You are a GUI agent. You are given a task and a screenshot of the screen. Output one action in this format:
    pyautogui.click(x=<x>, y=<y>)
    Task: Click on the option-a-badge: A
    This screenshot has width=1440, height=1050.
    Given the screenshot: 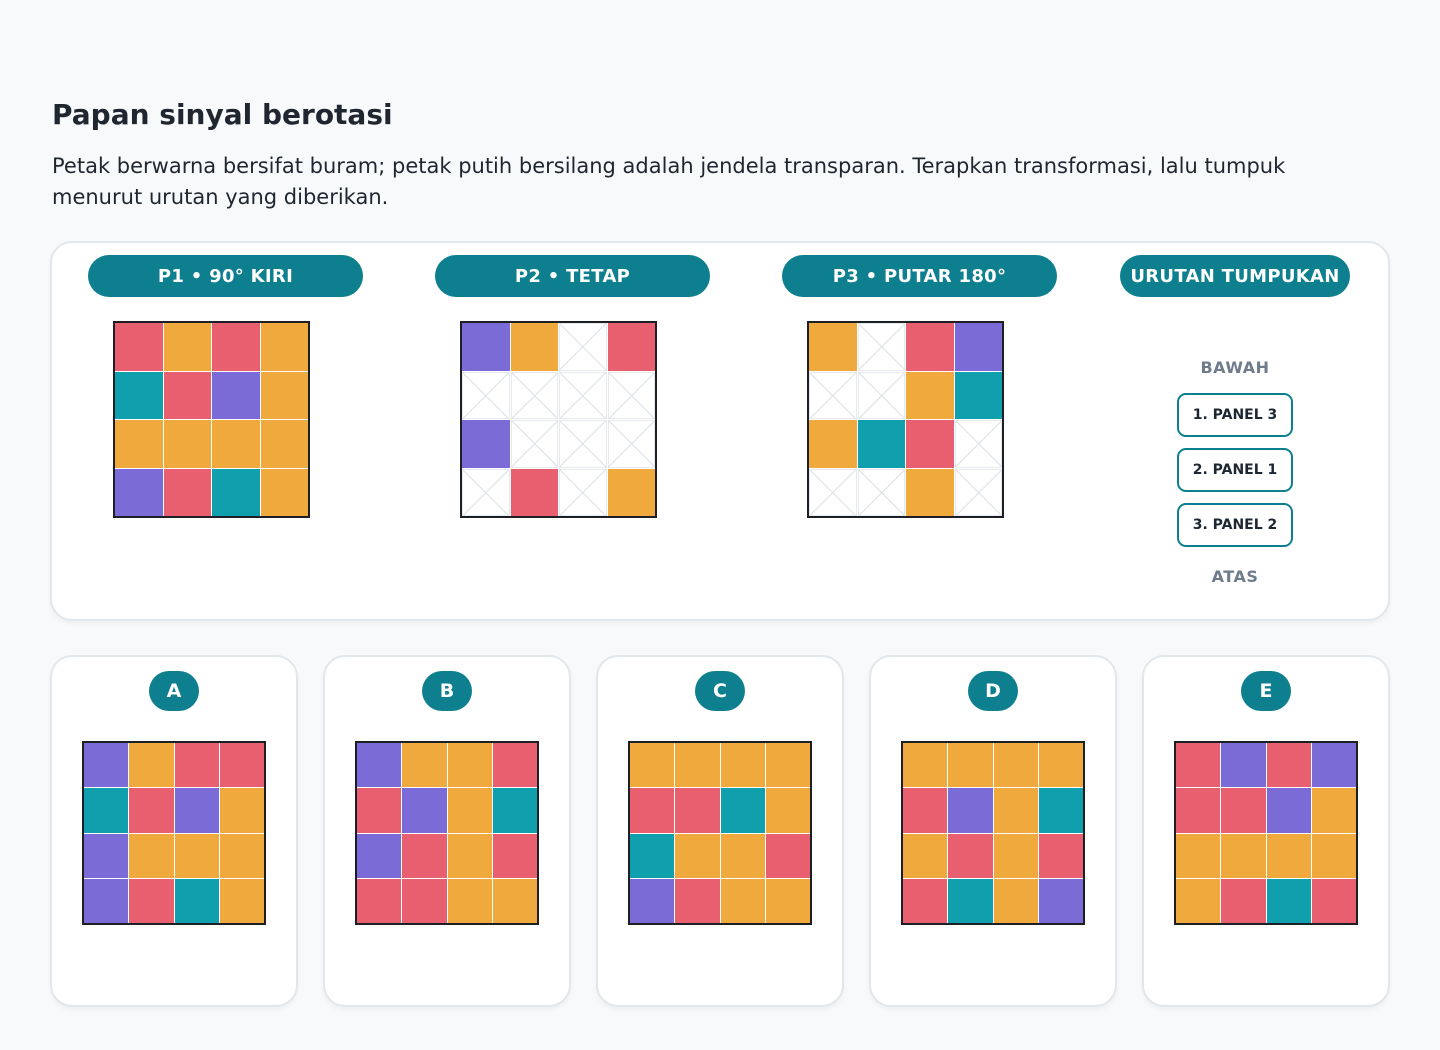 What is the action you would take?
    pyautogui.click(x=174, y=691)
    